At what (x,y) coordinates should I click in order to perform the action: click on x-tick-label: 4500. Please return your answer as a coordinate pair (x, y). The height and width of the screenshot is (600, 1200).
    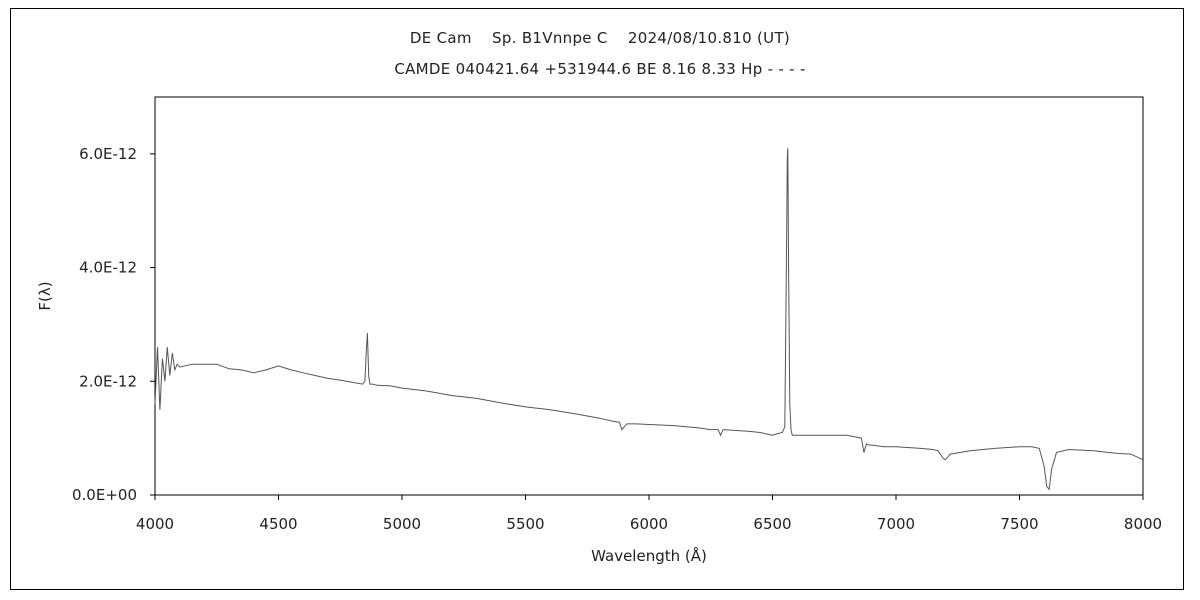
    Looking at the image, I should click on (278, 524).